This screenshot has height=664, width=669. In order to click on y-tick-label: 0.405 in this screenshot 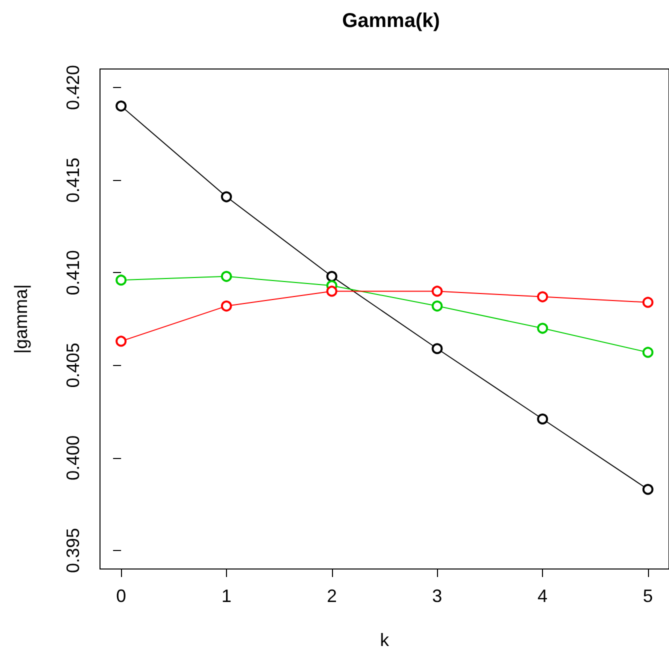, I will do `click(73, 365)`.